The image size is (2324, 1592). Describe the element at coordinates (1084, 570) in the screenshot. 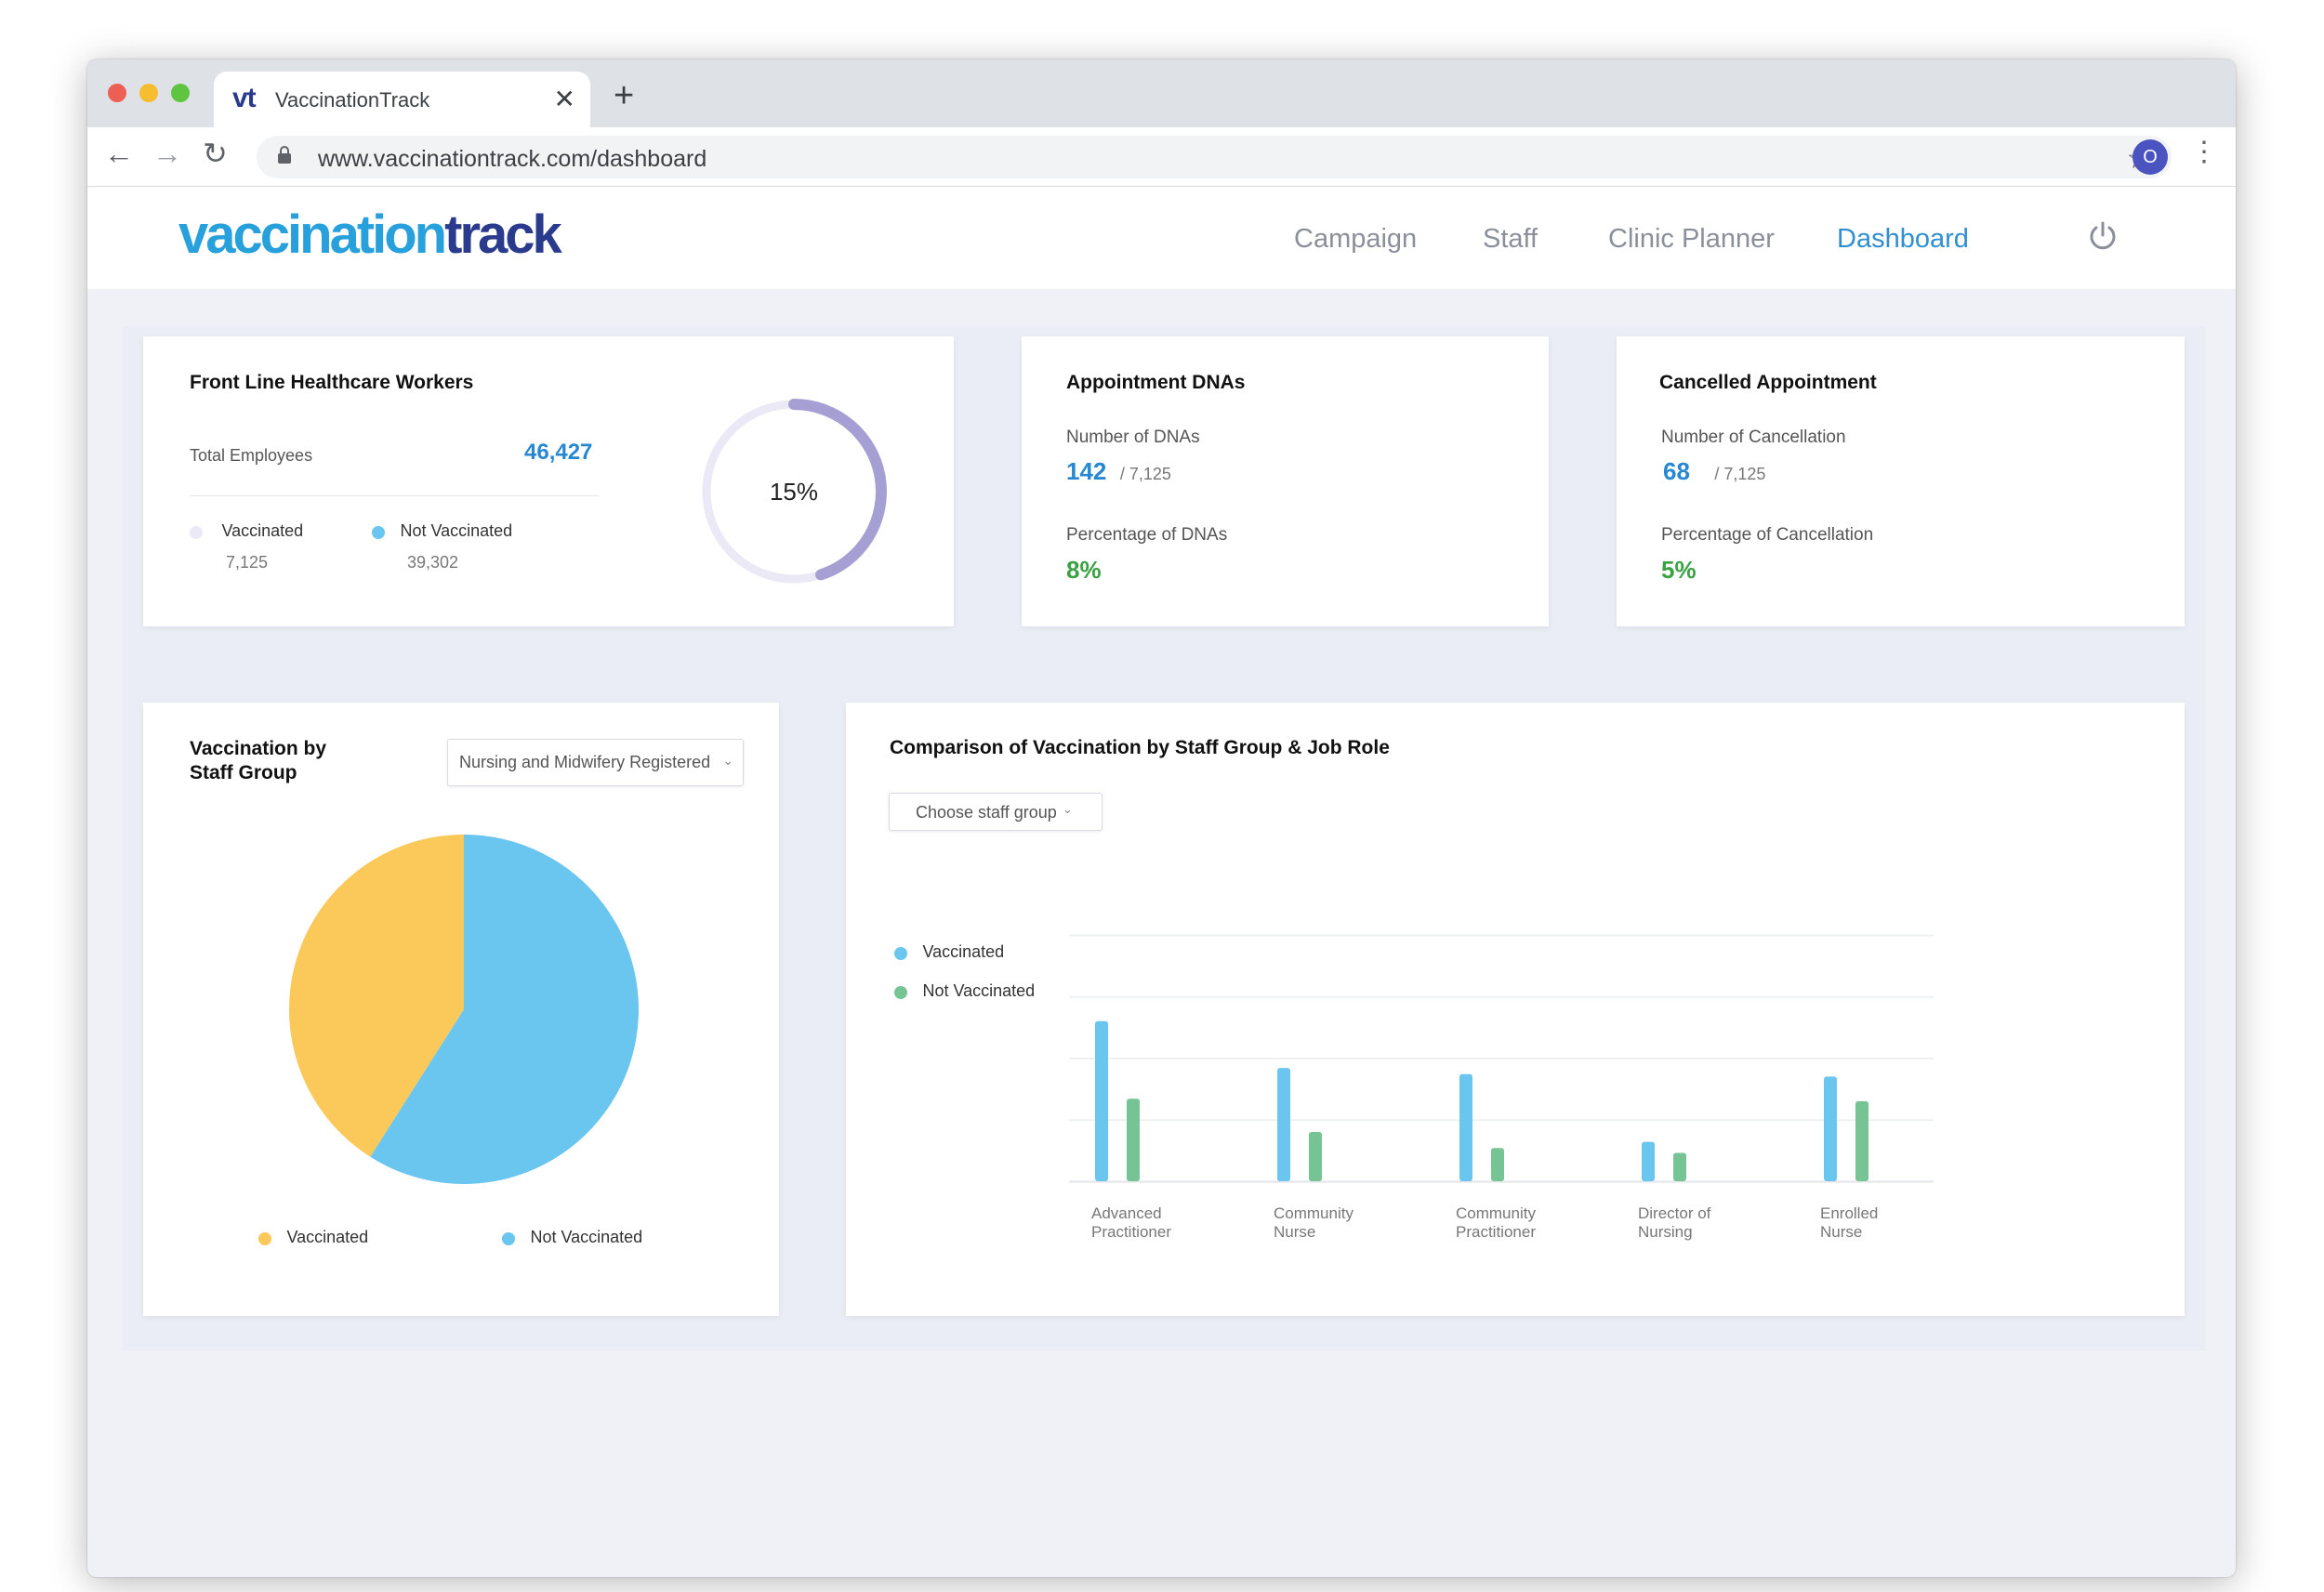

I see `dnas-pct-value: 8%` at that location.